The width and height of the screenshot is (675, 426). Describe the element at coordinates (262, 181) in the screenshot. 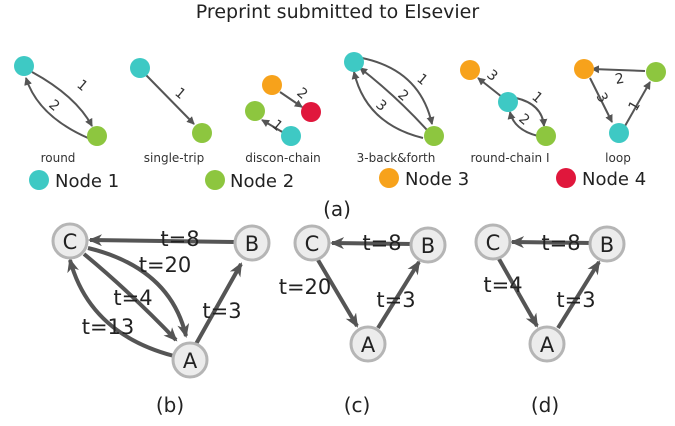

I see `legend-label-node-2: Node 2` at that location.